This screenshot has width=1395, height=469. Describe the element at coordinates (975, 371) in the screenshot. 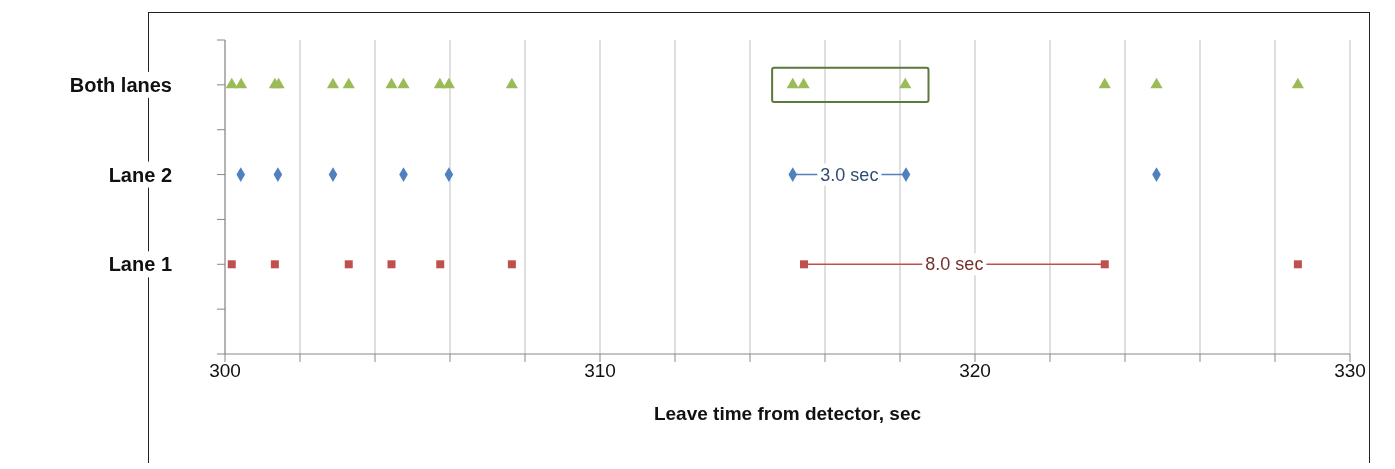

I see `x-tick-label: 320` at that location.